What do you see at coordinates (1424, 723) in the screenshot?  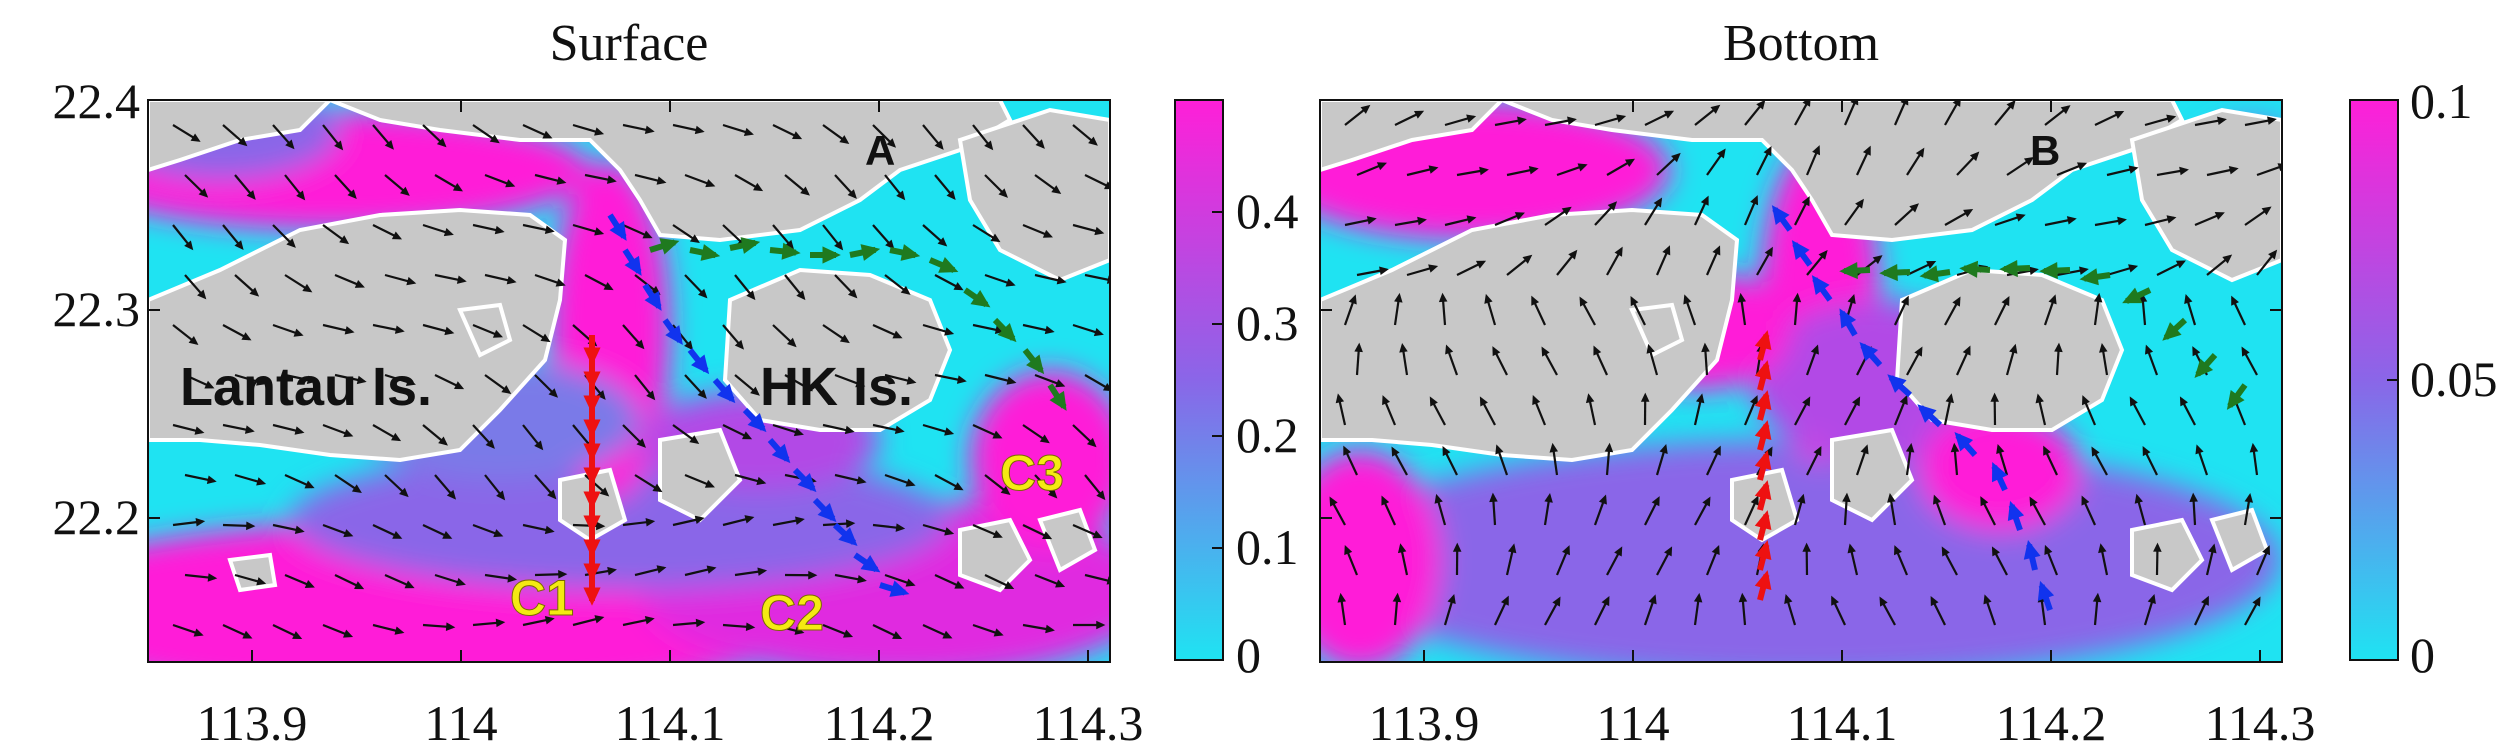 I see `x-tick-label: 113.9` at bounding box center [1424, 723].